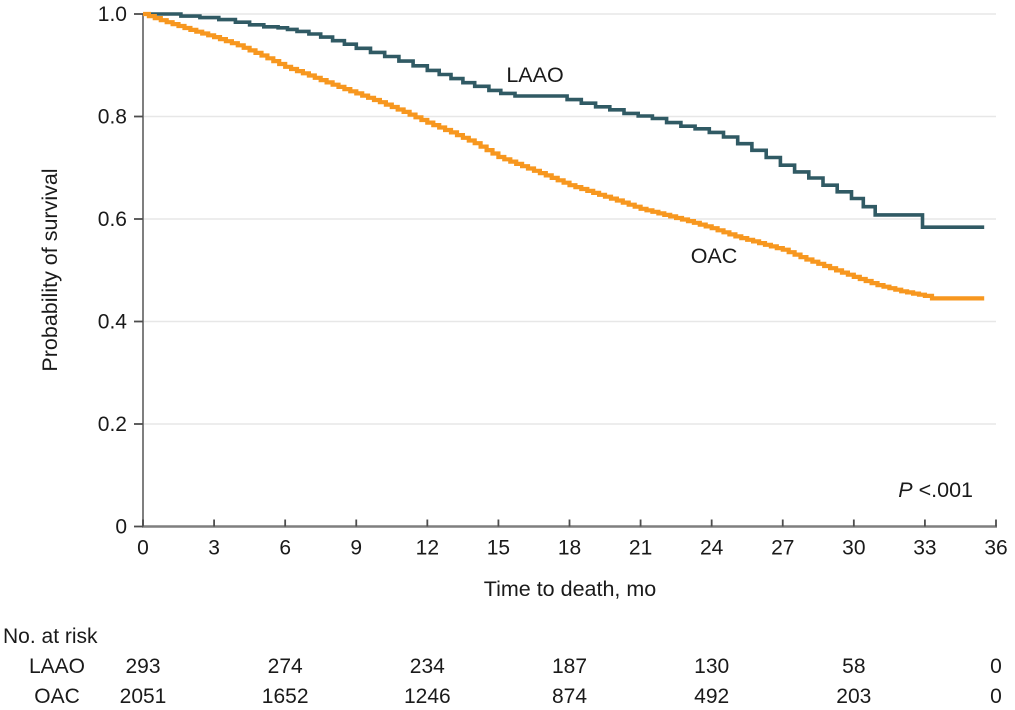  I want to click on x-tick-label: 15, so click(498, 548).